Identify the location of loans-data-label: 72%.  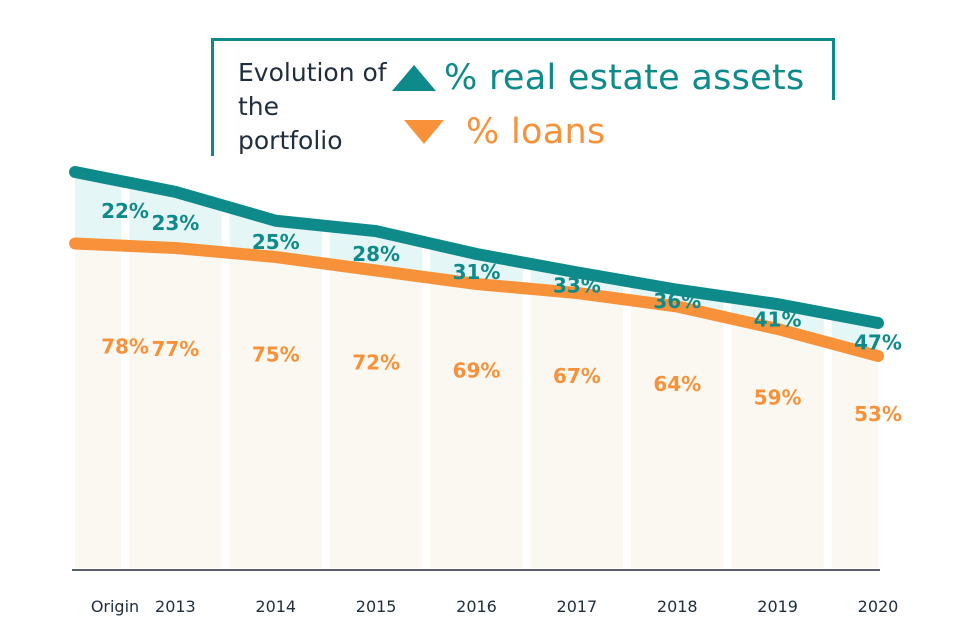
(376, 363).